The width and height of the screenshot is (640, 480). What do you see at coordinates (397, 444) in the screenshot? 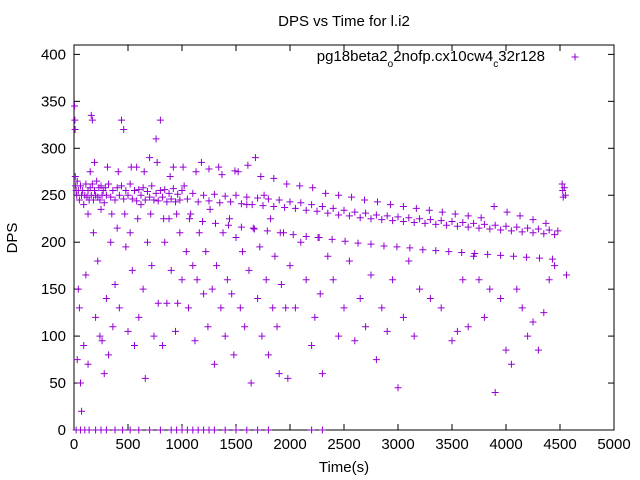
I see `x-tick-label: 3000` at bounding box center [397, 444].